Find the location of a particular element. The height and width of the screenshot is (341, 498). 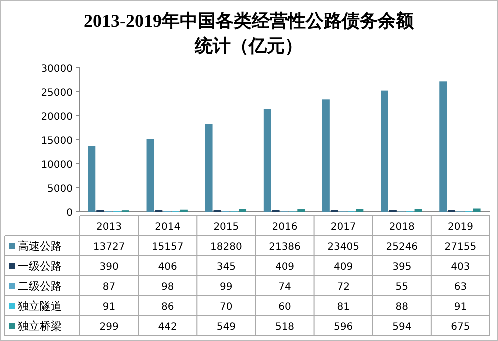

data-label: 87 is located at coordinates (109, 287).